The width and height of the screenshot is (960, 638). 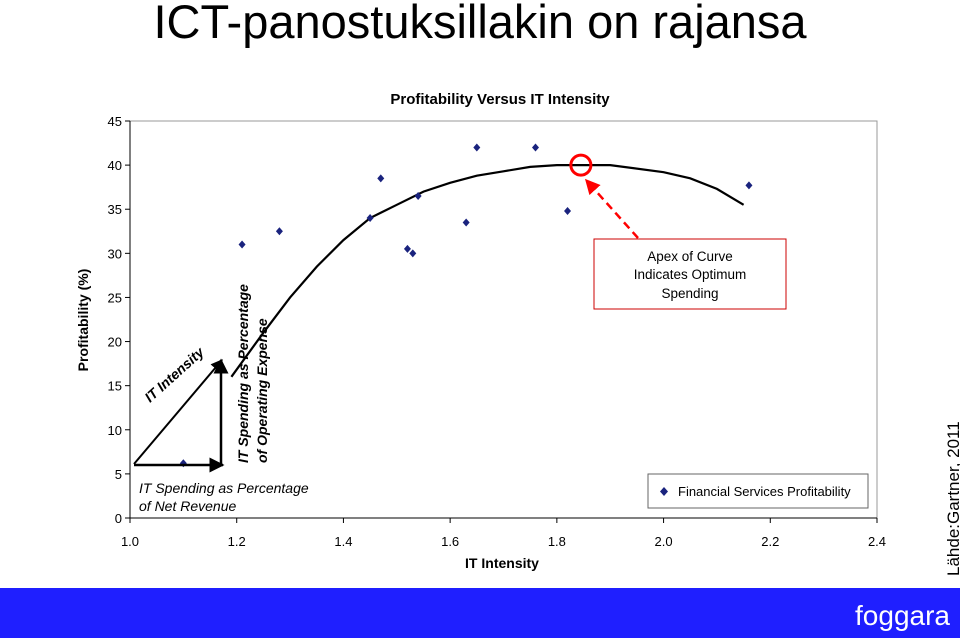 I want to click on apex-annotation-box, so click(x=690, y=274).